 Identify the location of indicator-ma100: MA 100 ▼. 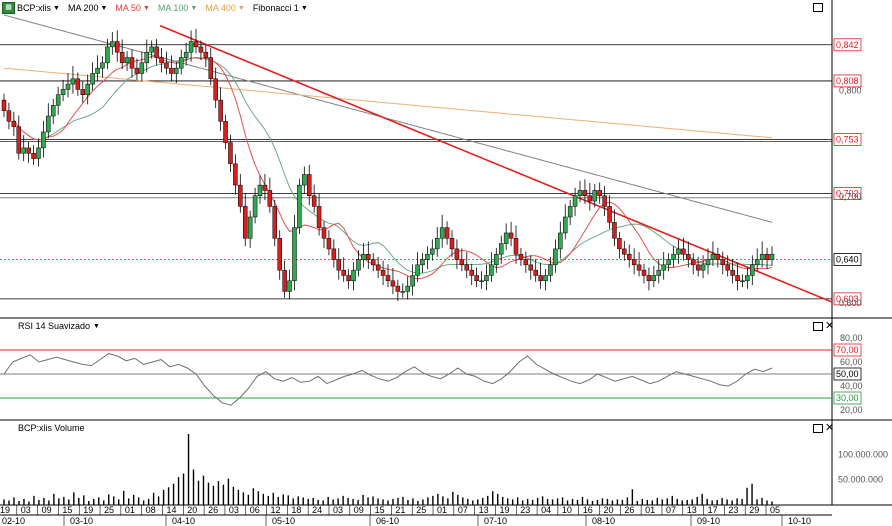
(177, 8).